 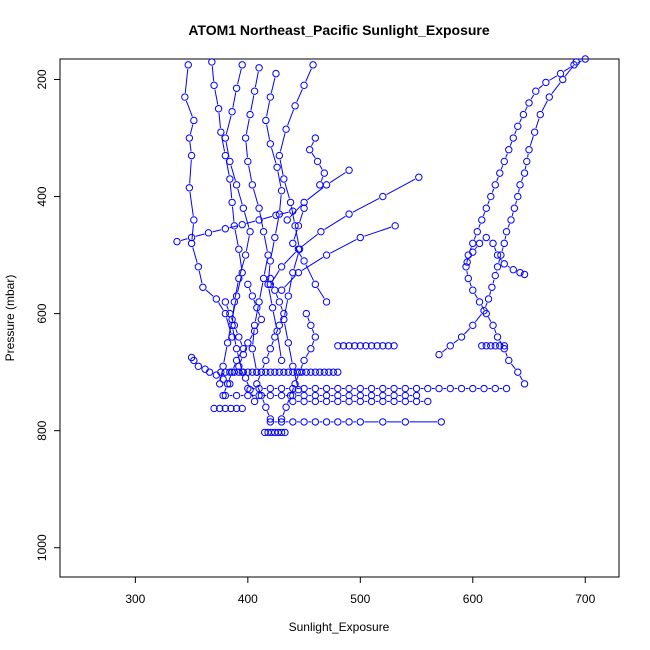 I want to click on x-tick-label: 600, so click(x=473, y=599).